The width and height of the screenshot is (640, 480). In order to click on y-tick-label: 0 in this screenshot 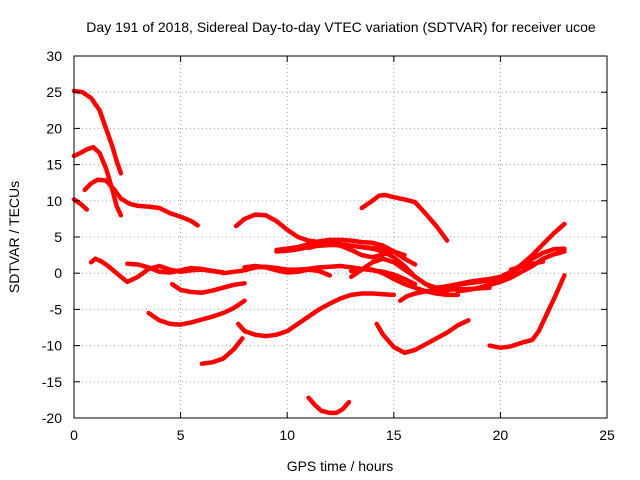, I will do `click(58, 273)`.